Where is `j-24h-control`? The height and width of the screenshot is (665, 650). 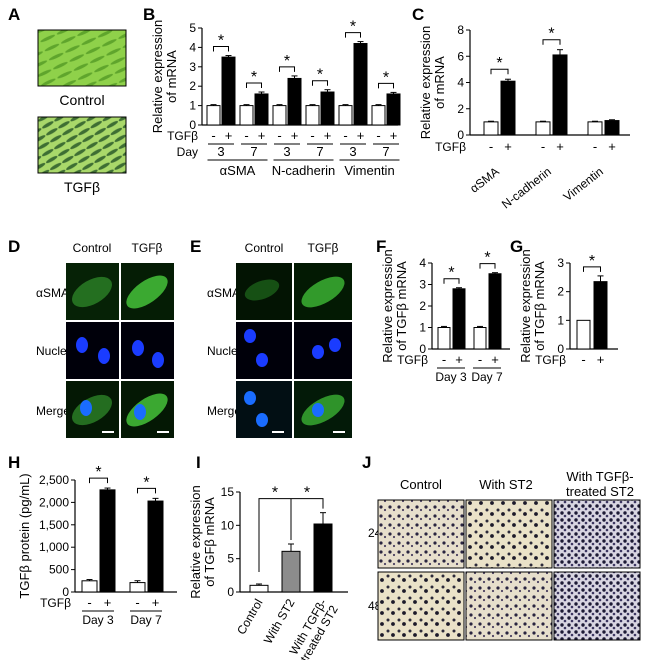
j-24h-control is located at coordinates (421, 534).